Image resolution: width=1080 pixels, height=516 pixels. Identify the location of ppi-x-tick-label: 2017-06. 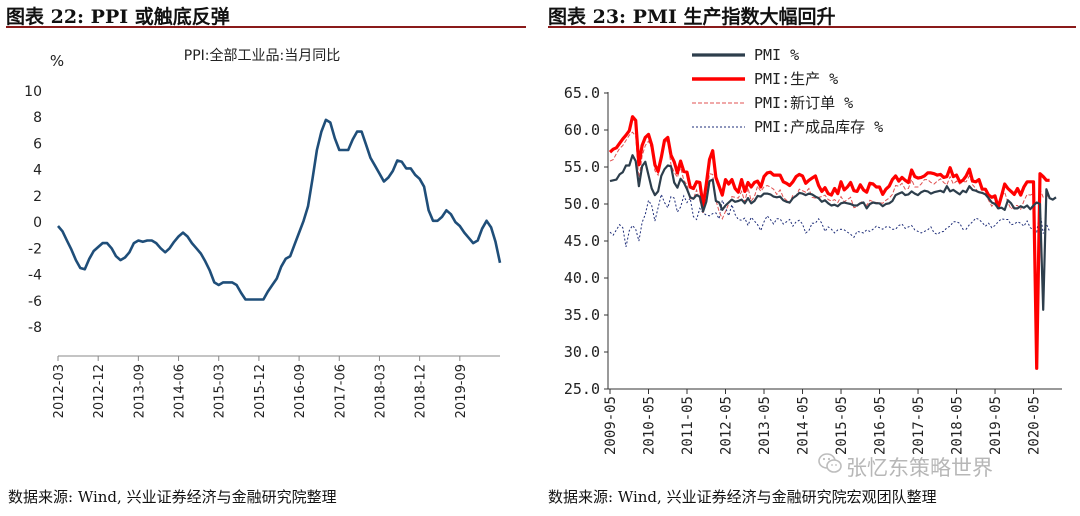
(340, 391).